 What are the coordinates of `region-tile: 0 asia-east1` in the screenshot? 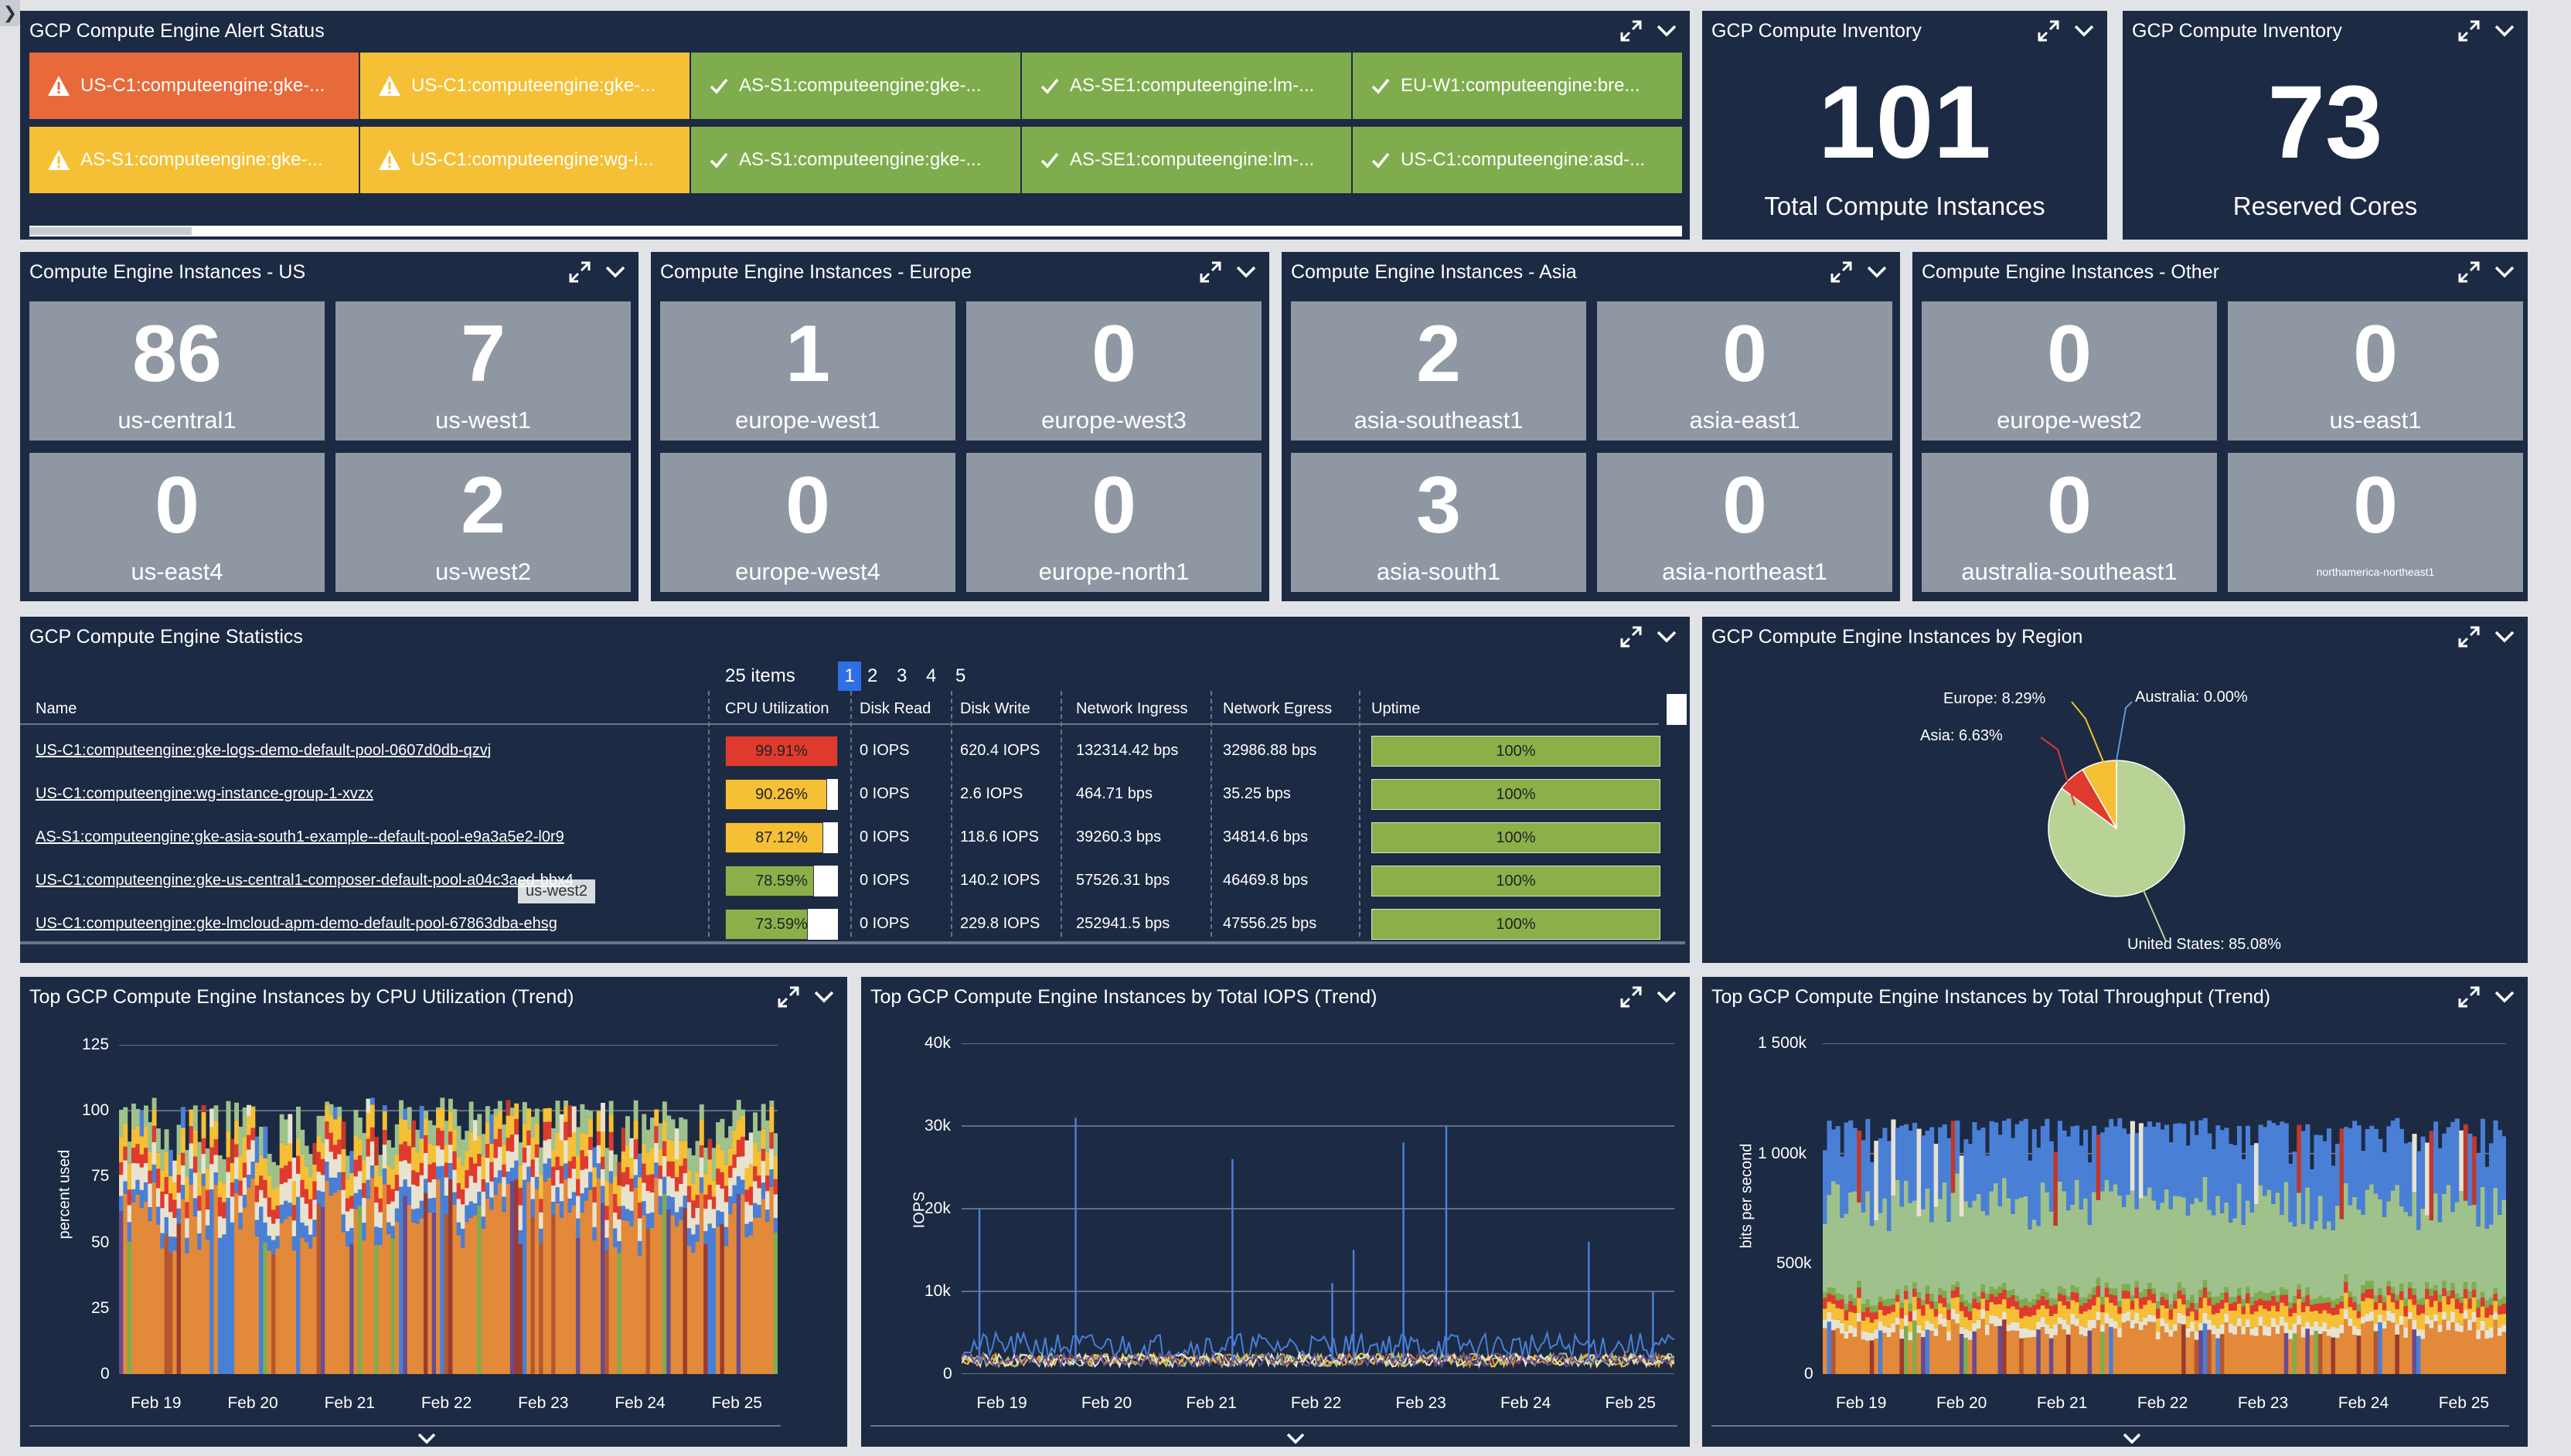 It's located at (1744, 371).